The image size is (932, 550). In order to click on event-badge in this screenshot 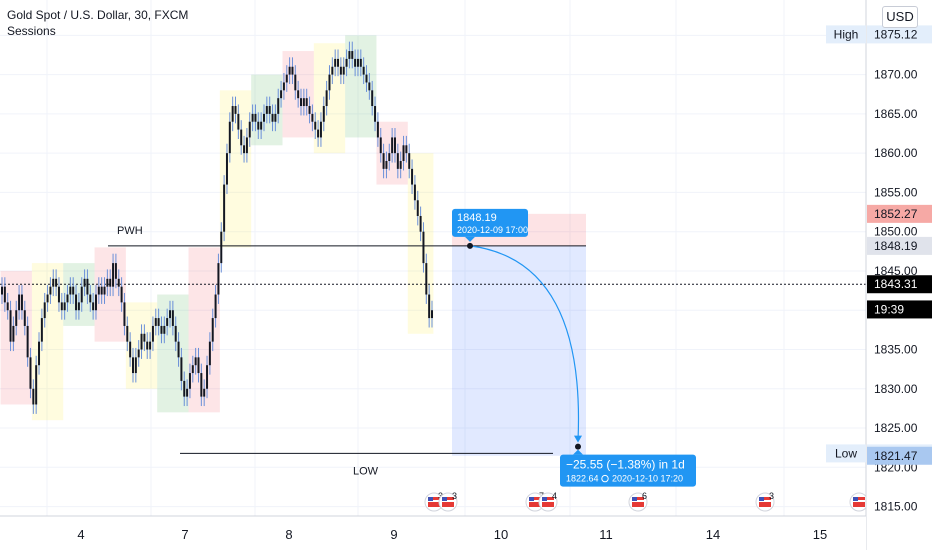, I will do `click(859, 502)`.